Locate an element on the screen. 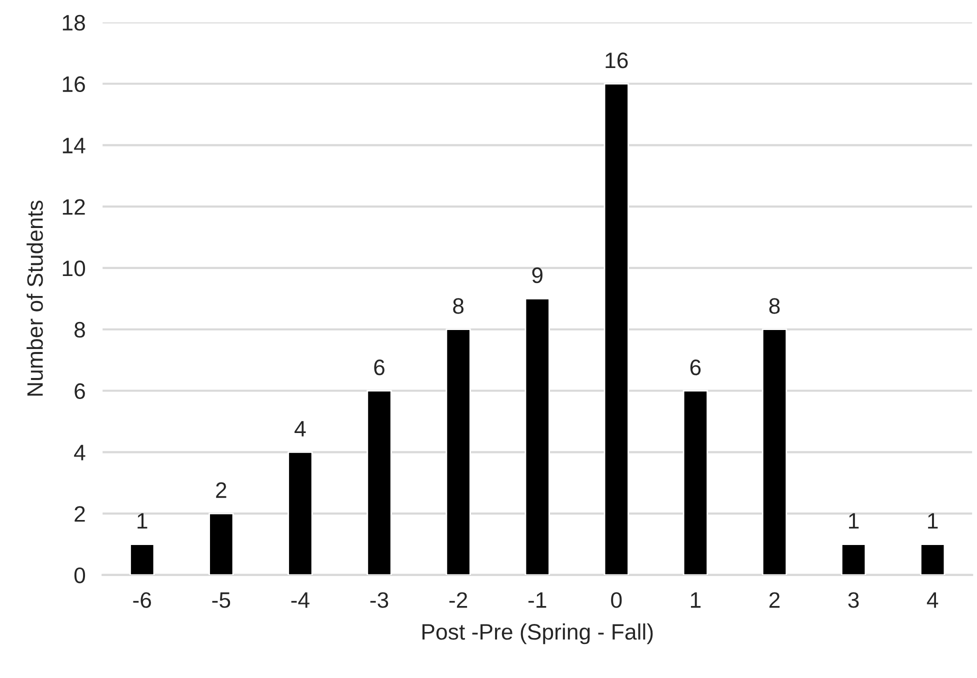 This screenshot has height=678, width=977. y-tick-label: 2 is located at coordinates (79, 514).